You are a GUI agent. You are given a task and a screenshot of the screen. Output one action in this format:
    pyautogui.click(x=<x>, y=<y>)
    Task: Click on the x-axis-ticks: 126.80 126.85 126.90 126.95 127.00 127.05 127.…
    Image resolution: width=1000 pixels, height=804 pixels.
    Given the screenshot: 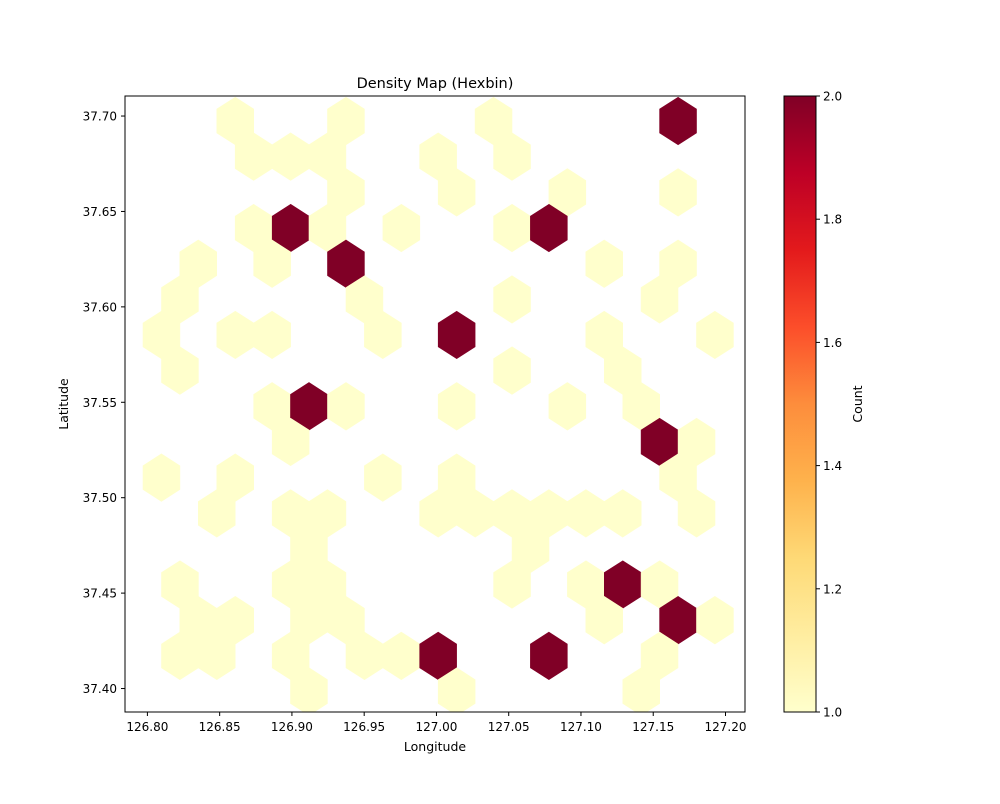 What is the action you would take?
    pyautogui.click(x=436, y=723)
    